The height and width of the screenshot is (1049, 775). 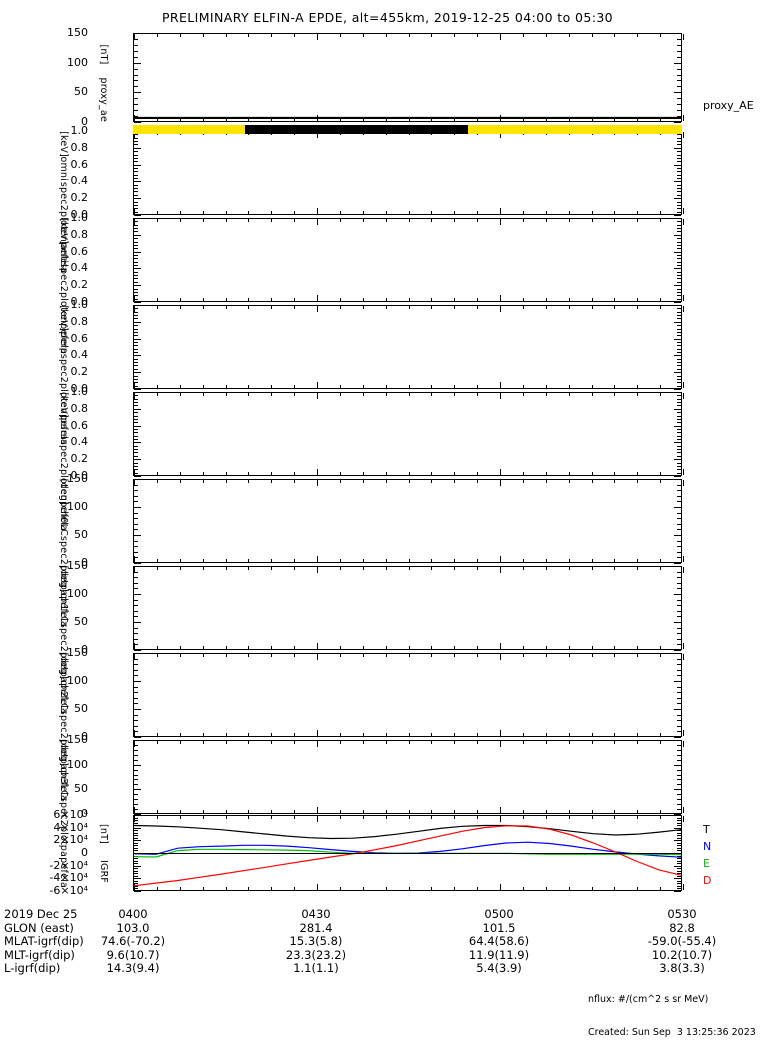 What do you see at coordinates (39, 927) in the screenshot?
I see `annotation-row-label: GLON (east)` at bounding box center [39, 927].